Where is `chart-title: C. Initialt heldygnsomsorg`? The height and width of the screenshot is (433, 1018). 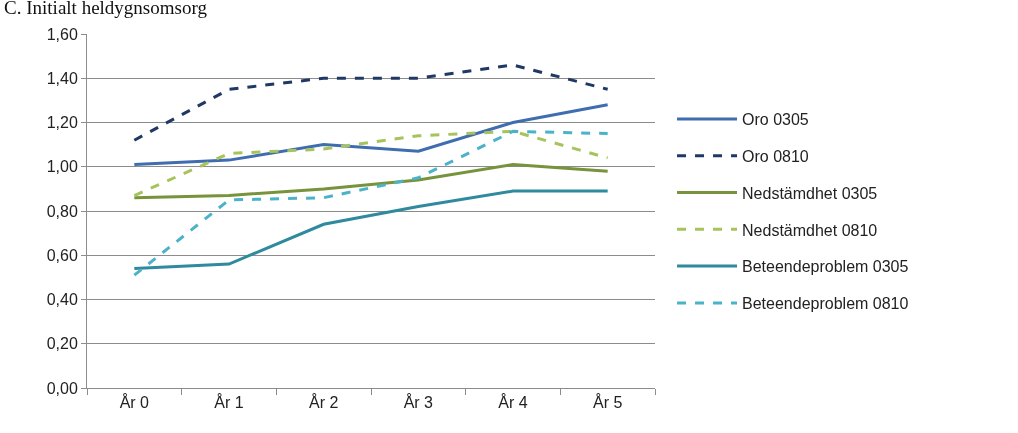 chart-title: C. Initialt heldygnsomsorg is located at coordinates (106, 9).